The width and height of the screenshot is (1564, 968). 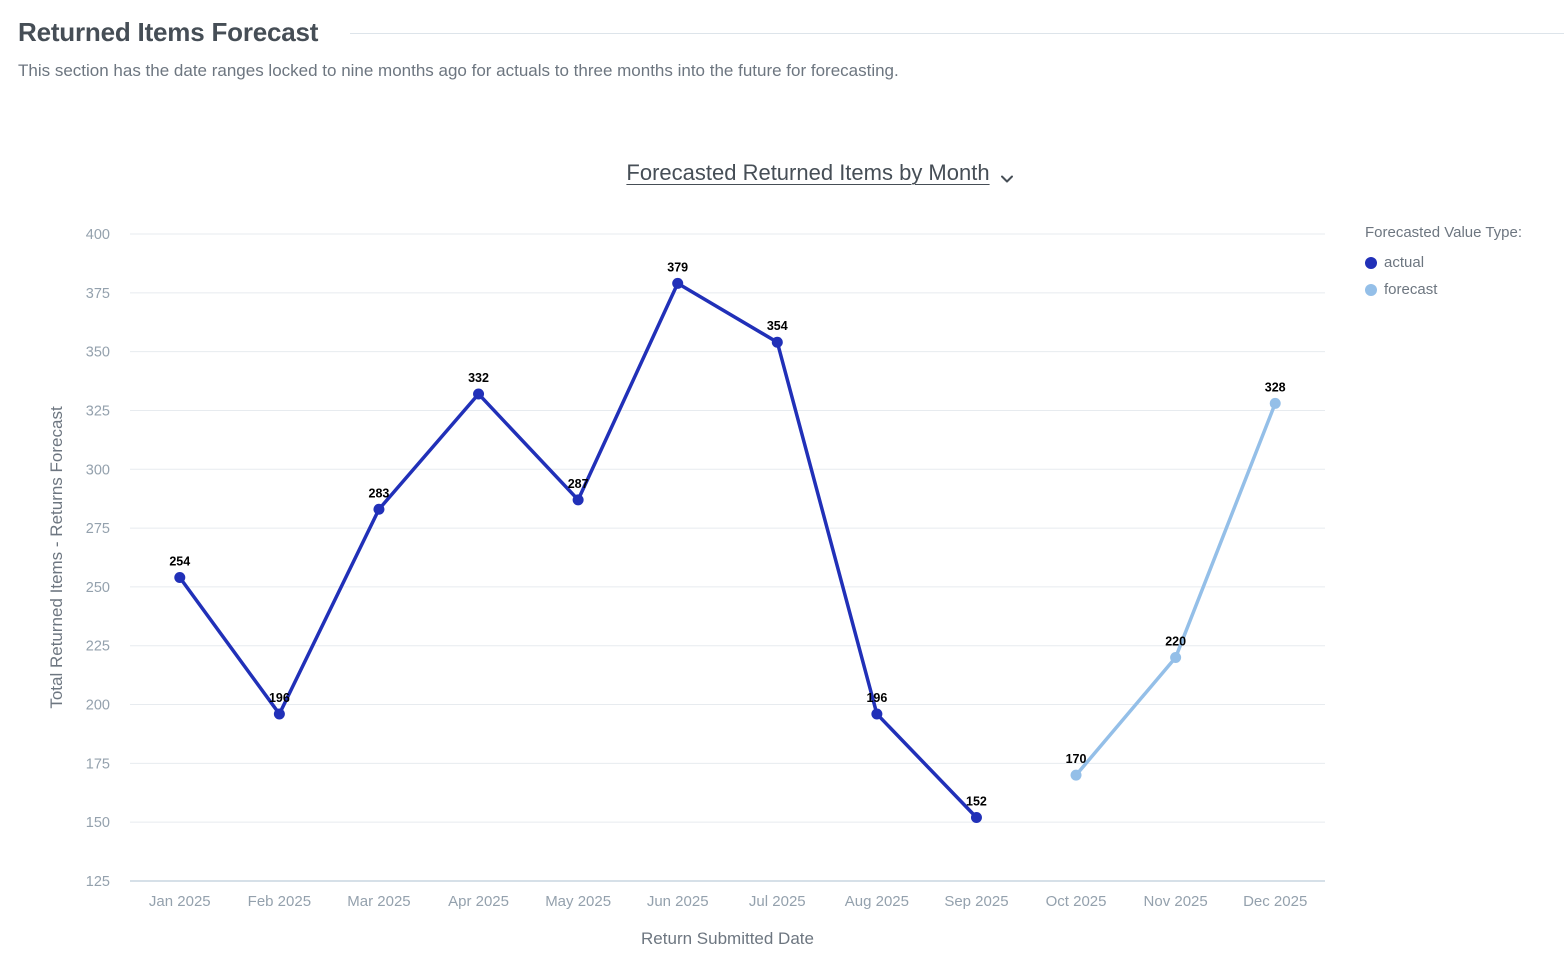 I want to click on y-tick-label: 375, so click(x=98, y=294).